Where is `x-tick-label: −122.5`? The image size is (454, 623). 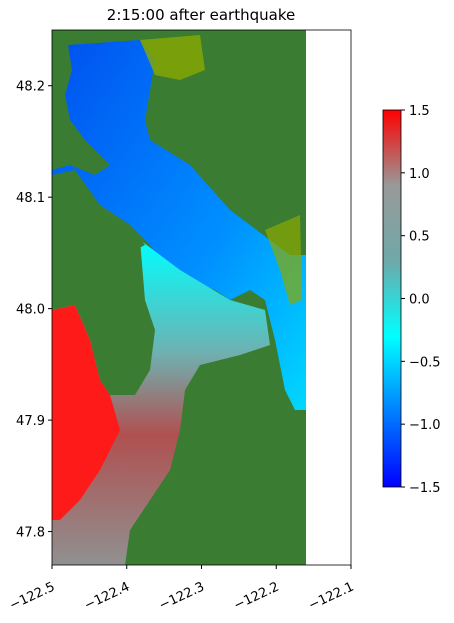 x-tick-label: −122.5 is located at coordinates (32, 597).